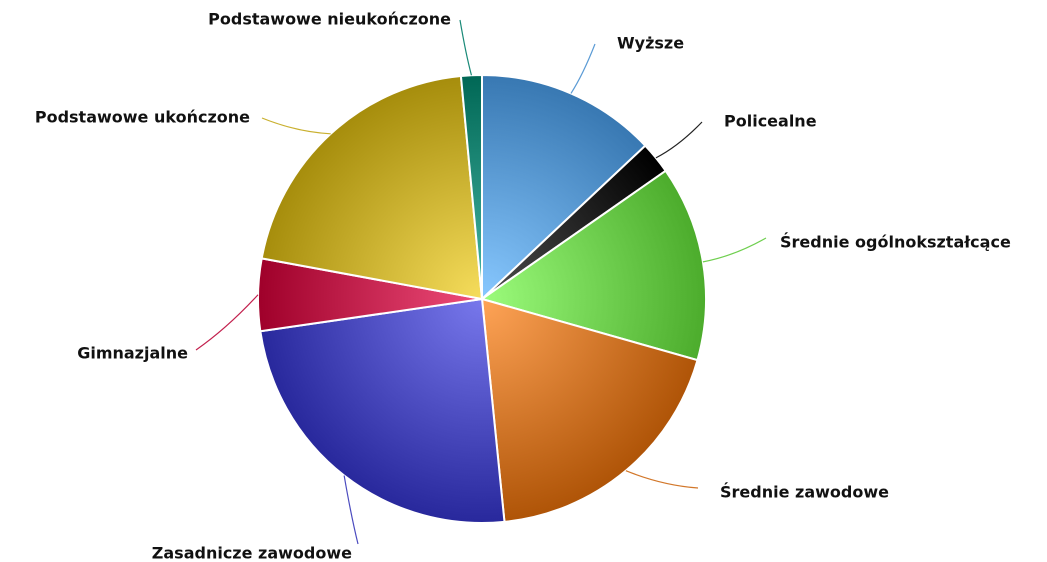 Image resolution: width=1047 pixels, height=562 pixels. What do you see at coordinates (142, 117) in the screenshot?
I see `slice-label: Podstawowe ukończone` at bounding box center [142, 117].